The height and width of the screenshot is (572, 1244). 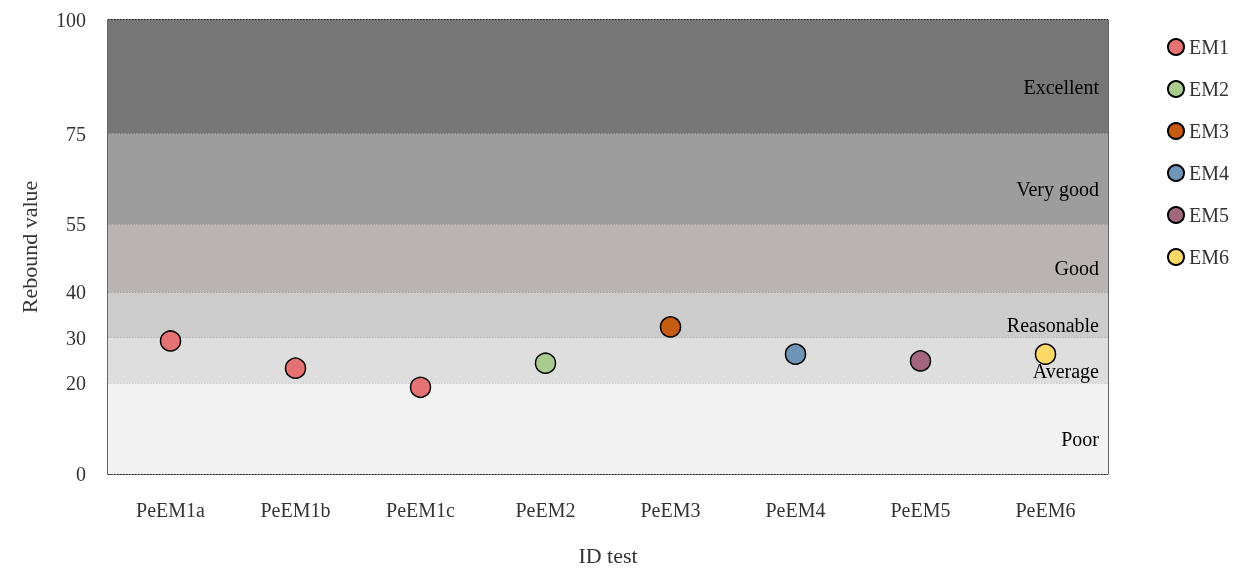 What do you see at coordinates (1045, 510) in the screenshot?
I see `x-tick-label: PeEM6` at bounding box center [1045, 510].